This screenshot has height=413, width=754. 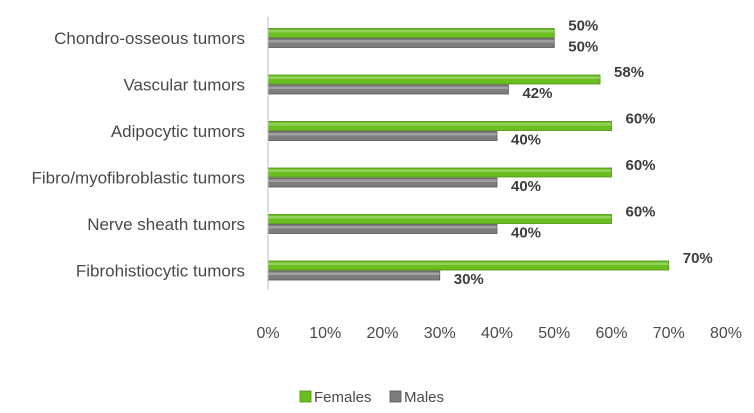 I want to click on x-tick-label: 0%, so click(x=267, y=333).